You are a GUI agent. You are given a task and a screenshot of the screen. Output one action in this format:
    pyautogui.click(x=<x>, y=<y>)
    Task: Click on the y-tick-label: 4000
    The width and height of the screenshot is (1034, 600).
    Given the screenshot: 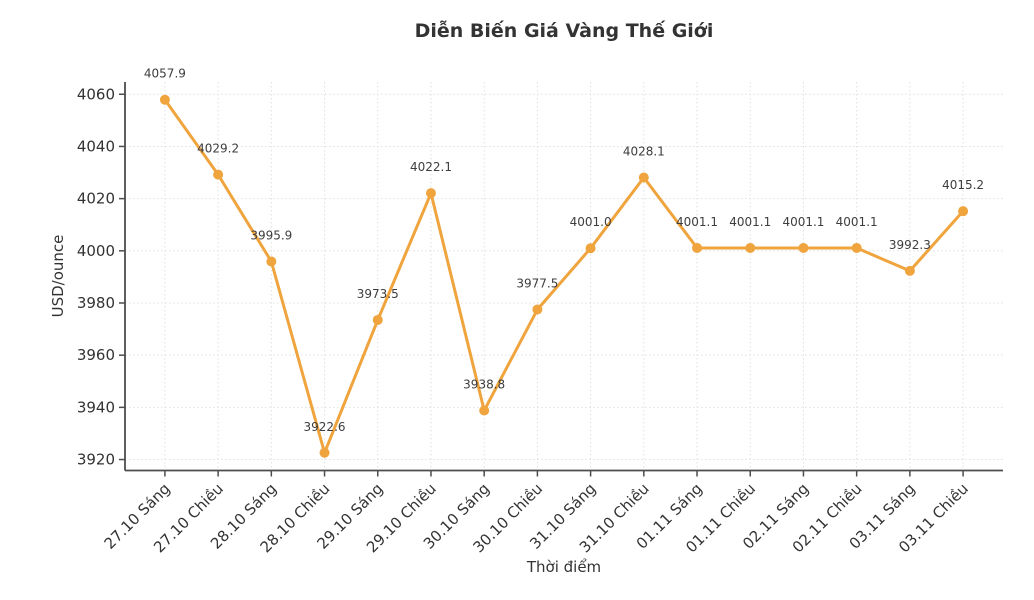 What is the action you would take?
    pyautogui.click(x=96, y=251)
    